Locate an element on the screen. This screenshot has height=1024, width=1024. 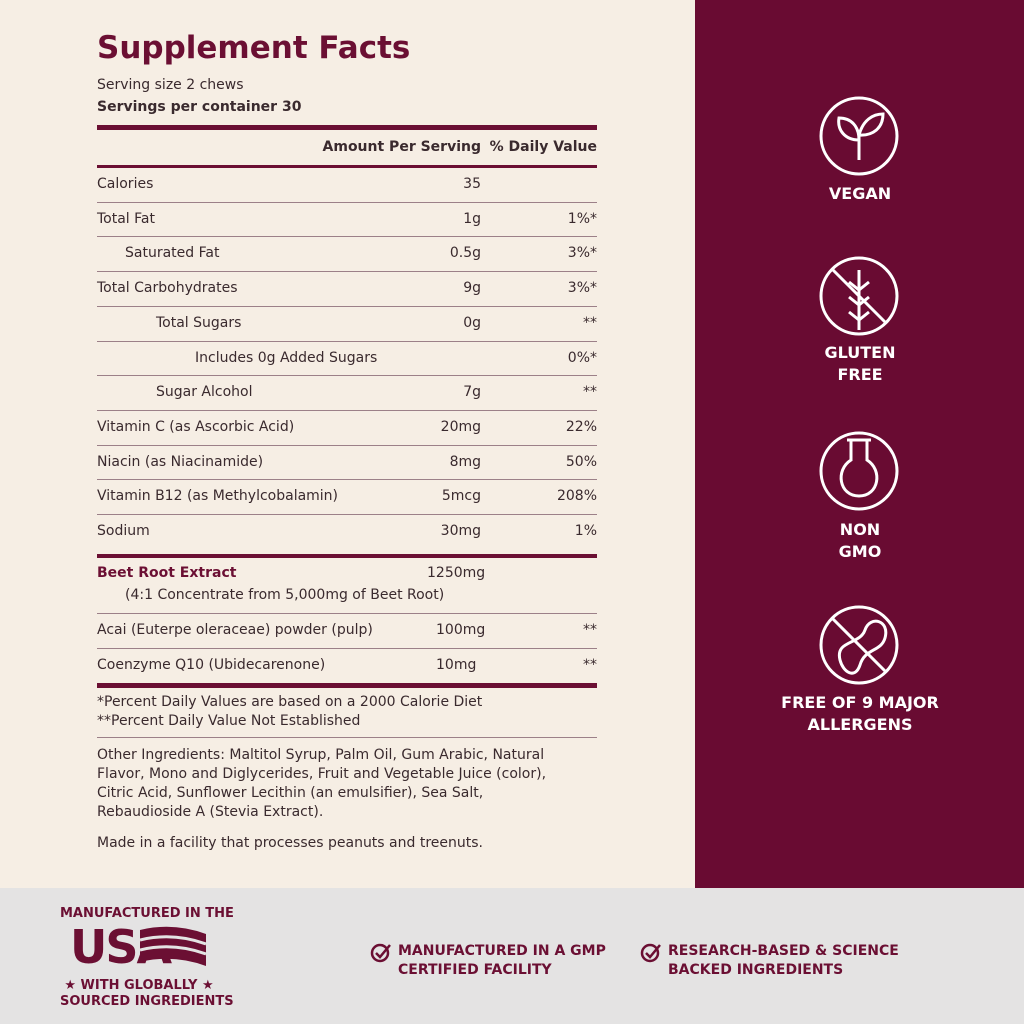
amount: 100mg is located at coordinates (461, 630).